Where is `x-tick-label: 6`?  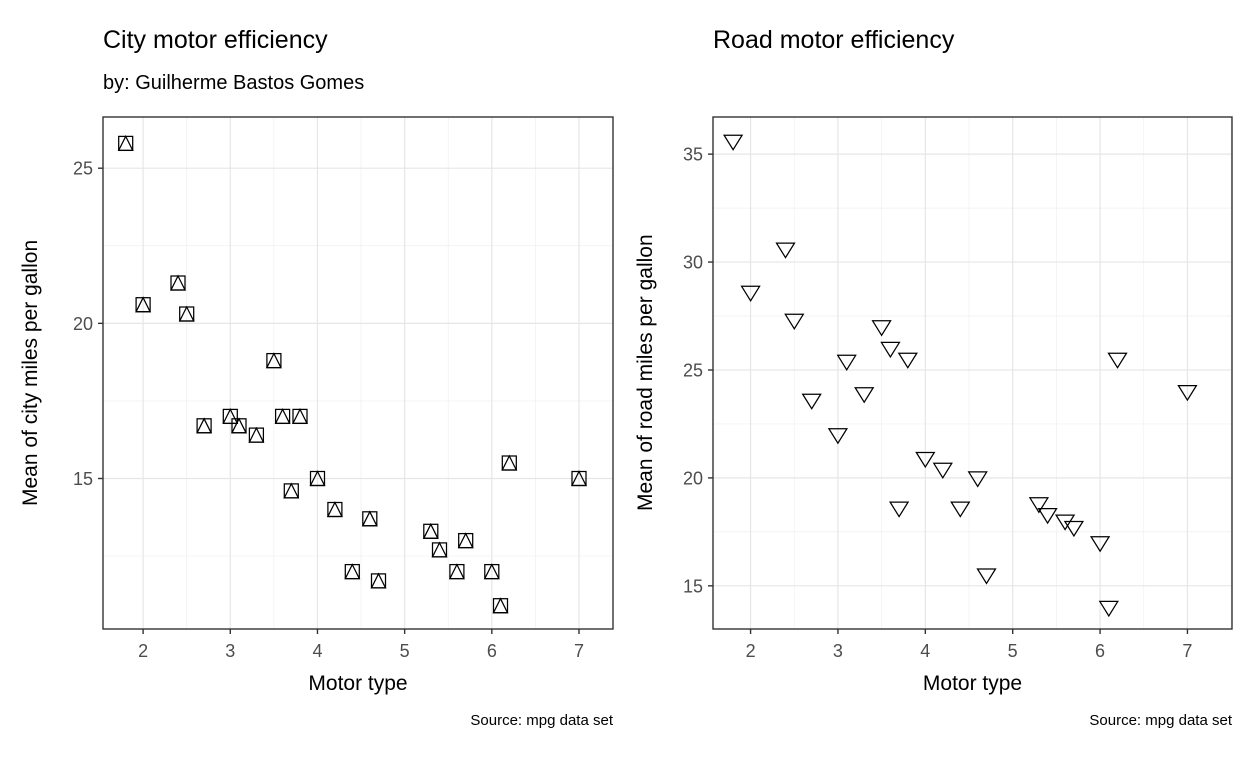 x-tick-label: 6 is located at coordinates (1100, 651).